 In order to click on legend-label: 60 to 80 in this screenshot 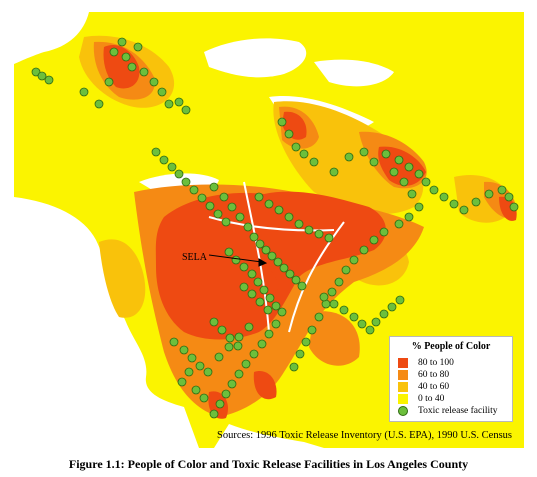, I will do `click(434, 375)`.